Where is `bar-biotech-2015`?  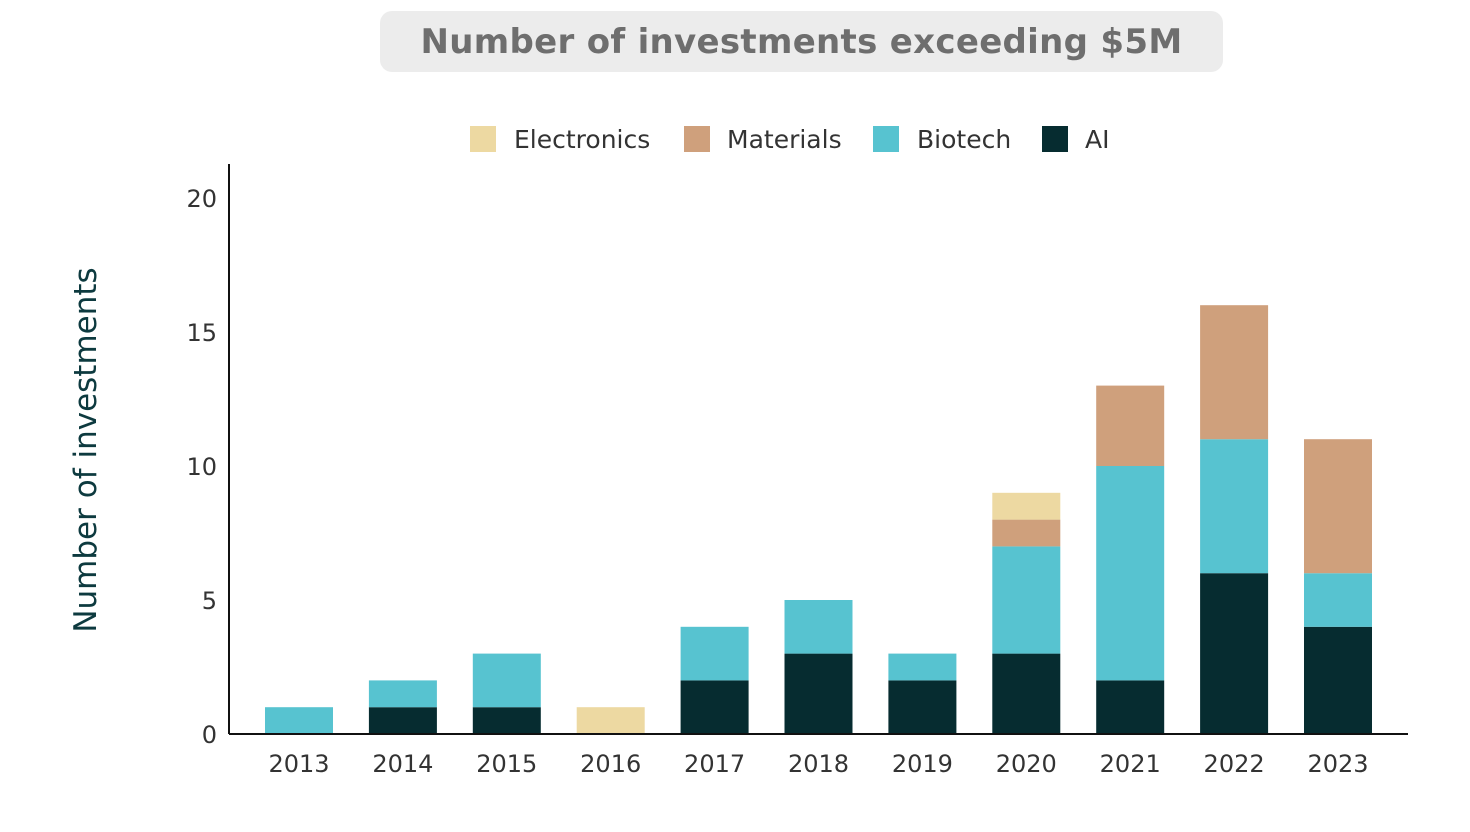
bar-biotech-2015 is located at coordinates (506, 680).